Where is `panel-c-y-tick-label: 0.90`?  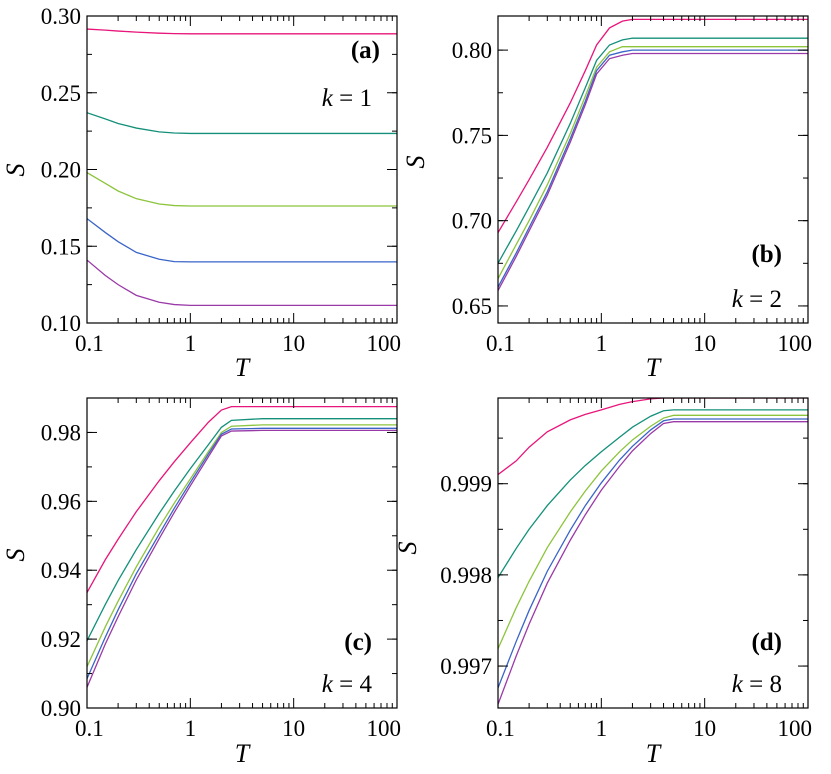 panel-c-y-tick-label: 0.90 is located at coordinates (61, 708).